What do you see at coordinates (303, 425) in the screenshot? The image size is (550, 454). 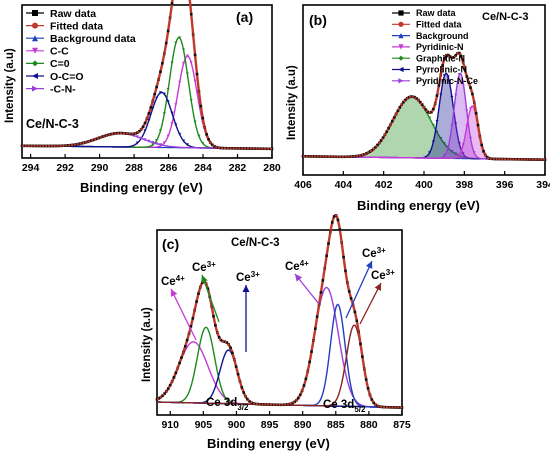 I see `x-tick-label: 890` at bounding box center [303, 425].